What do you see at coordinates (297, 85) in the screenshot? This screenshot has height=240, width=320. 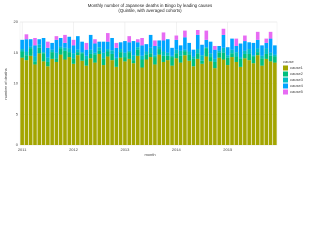 I see `legend-label: cause4` at bounding box center [297, 85].